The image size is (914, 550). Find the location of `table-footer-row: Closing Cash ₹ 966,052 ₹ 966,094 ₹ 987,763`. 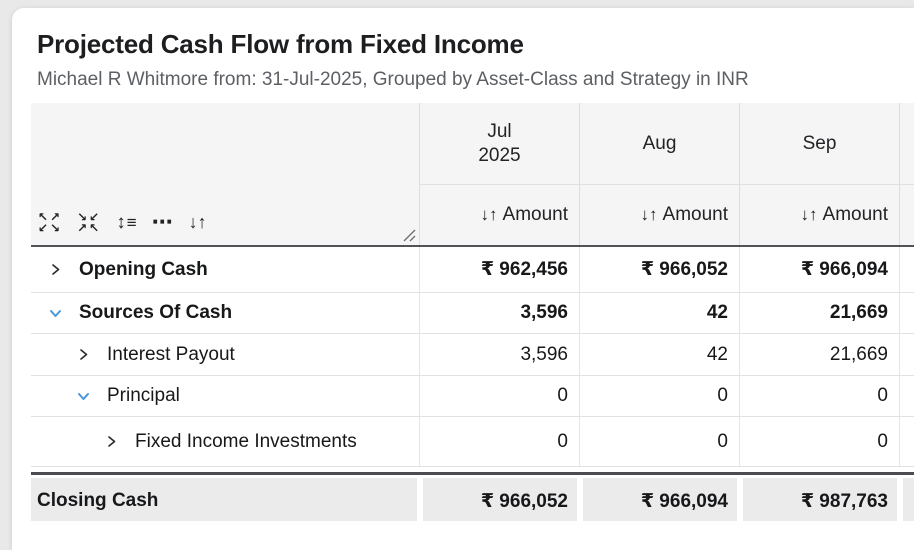

table-footer-row: Closing Cash ₹ 966,052 ₹ 966,094 ₹ 987,763 is located at coordinates (472, 496).